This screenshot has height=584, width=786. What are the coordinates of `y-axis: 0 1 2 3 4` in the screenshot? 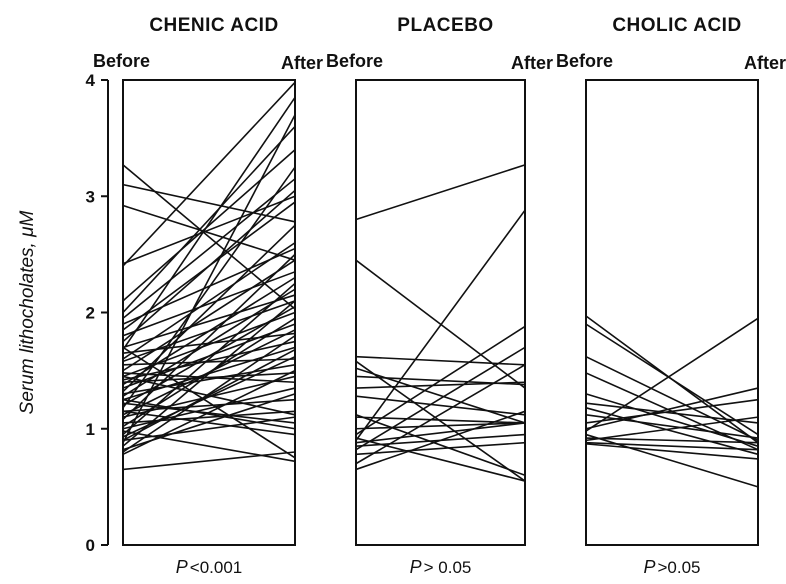 It's located at (97, 313).